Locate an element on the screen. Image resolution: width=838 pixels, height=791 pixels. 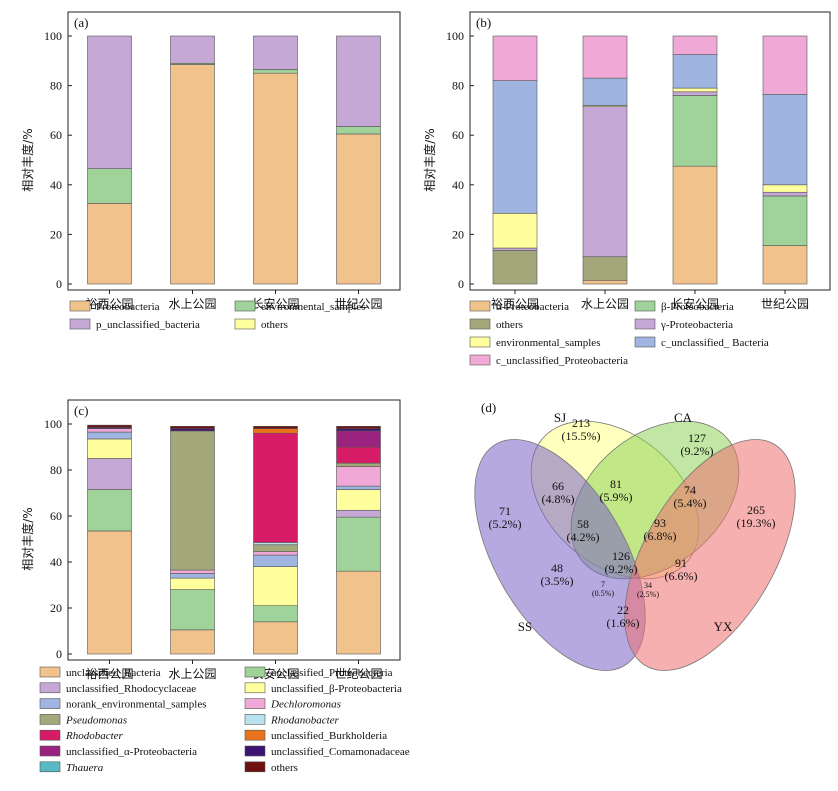
y-tick-label: 80 is located at coordinates (56, 86).